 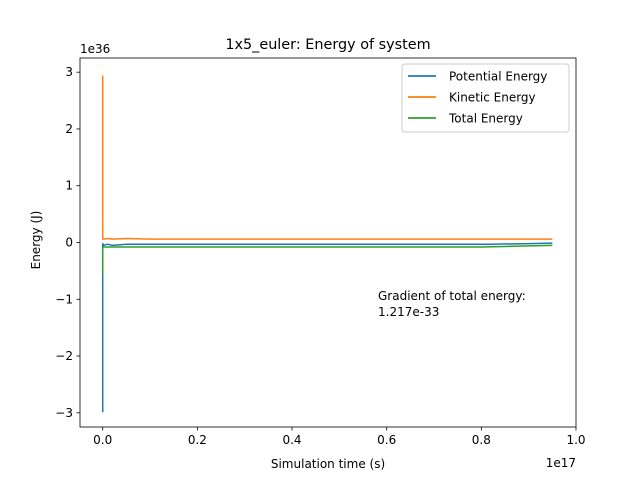 What do you see at coordinates (36, 240) in the screenshot?
I see `y-axis-label: Energy (J)` at bounding box center [36, 240].